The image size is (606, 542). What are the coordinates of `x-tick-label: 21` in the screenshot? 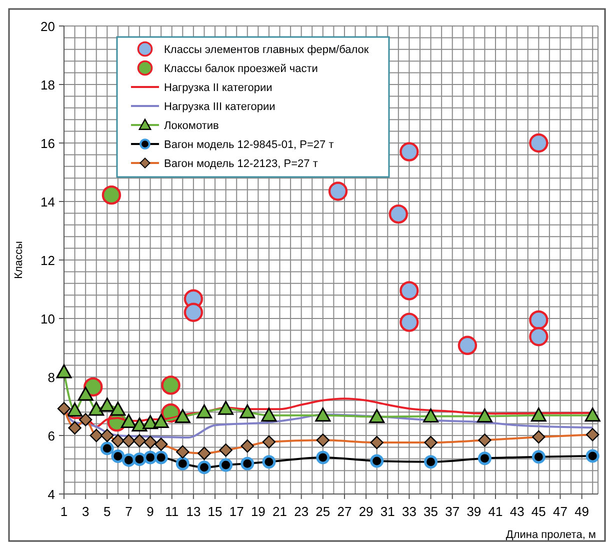 It's located at (279, 511).